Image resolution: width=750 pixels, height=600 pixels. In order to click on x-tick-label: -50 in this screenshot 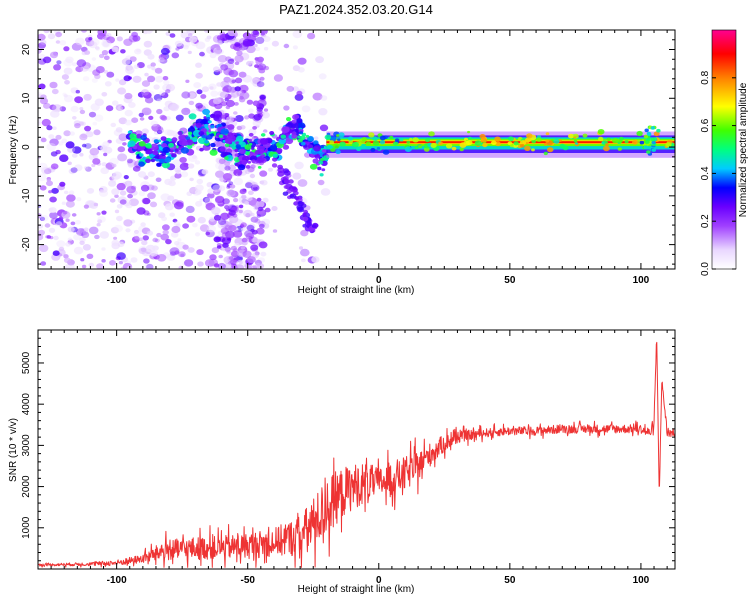, I will do `click(247, 580)`.